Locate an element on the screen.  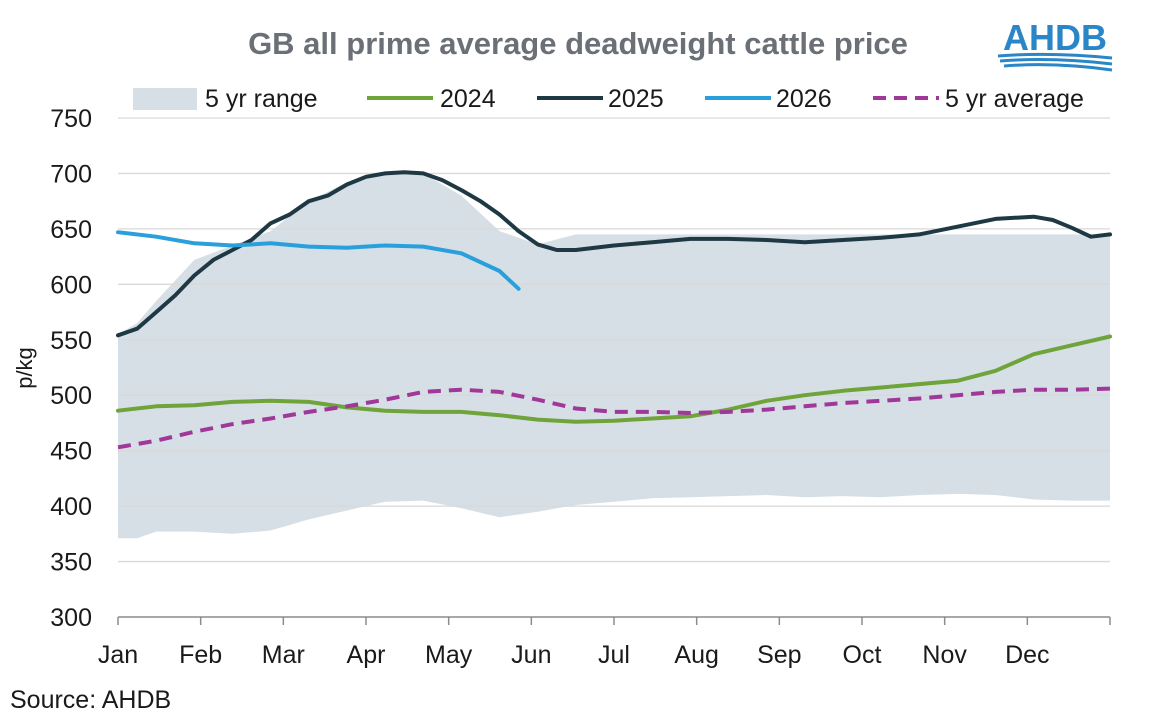
y-tick-label: 450 is located at coordinates (71, 452).